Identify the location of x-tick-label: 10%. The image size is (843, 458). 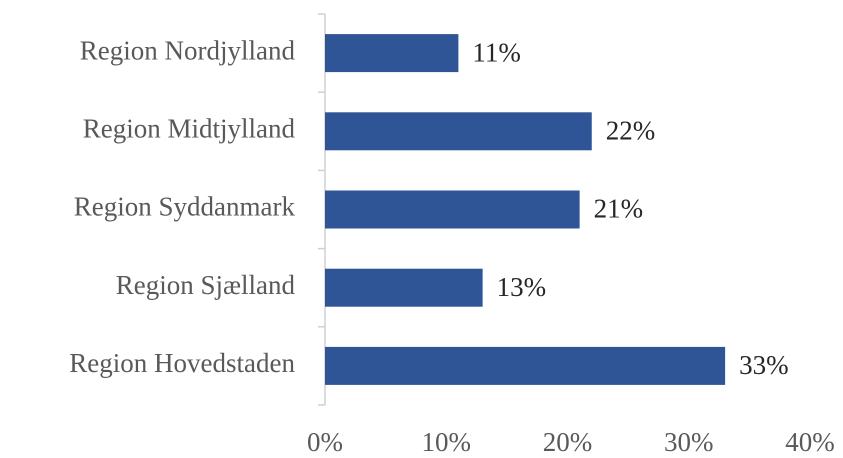
(447, 442).